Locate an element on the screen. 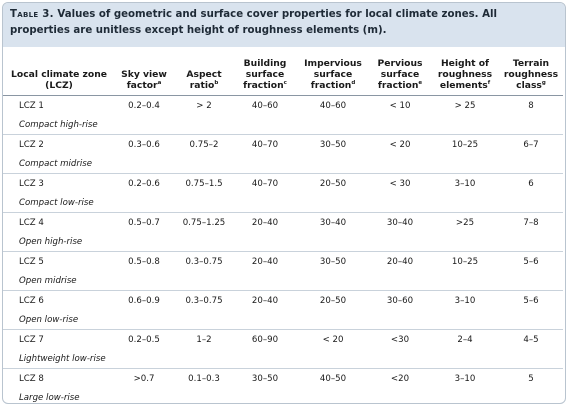 This screenshot has width=568, height=406. value-cell: 40–50 is located at coordinates (333, 378).